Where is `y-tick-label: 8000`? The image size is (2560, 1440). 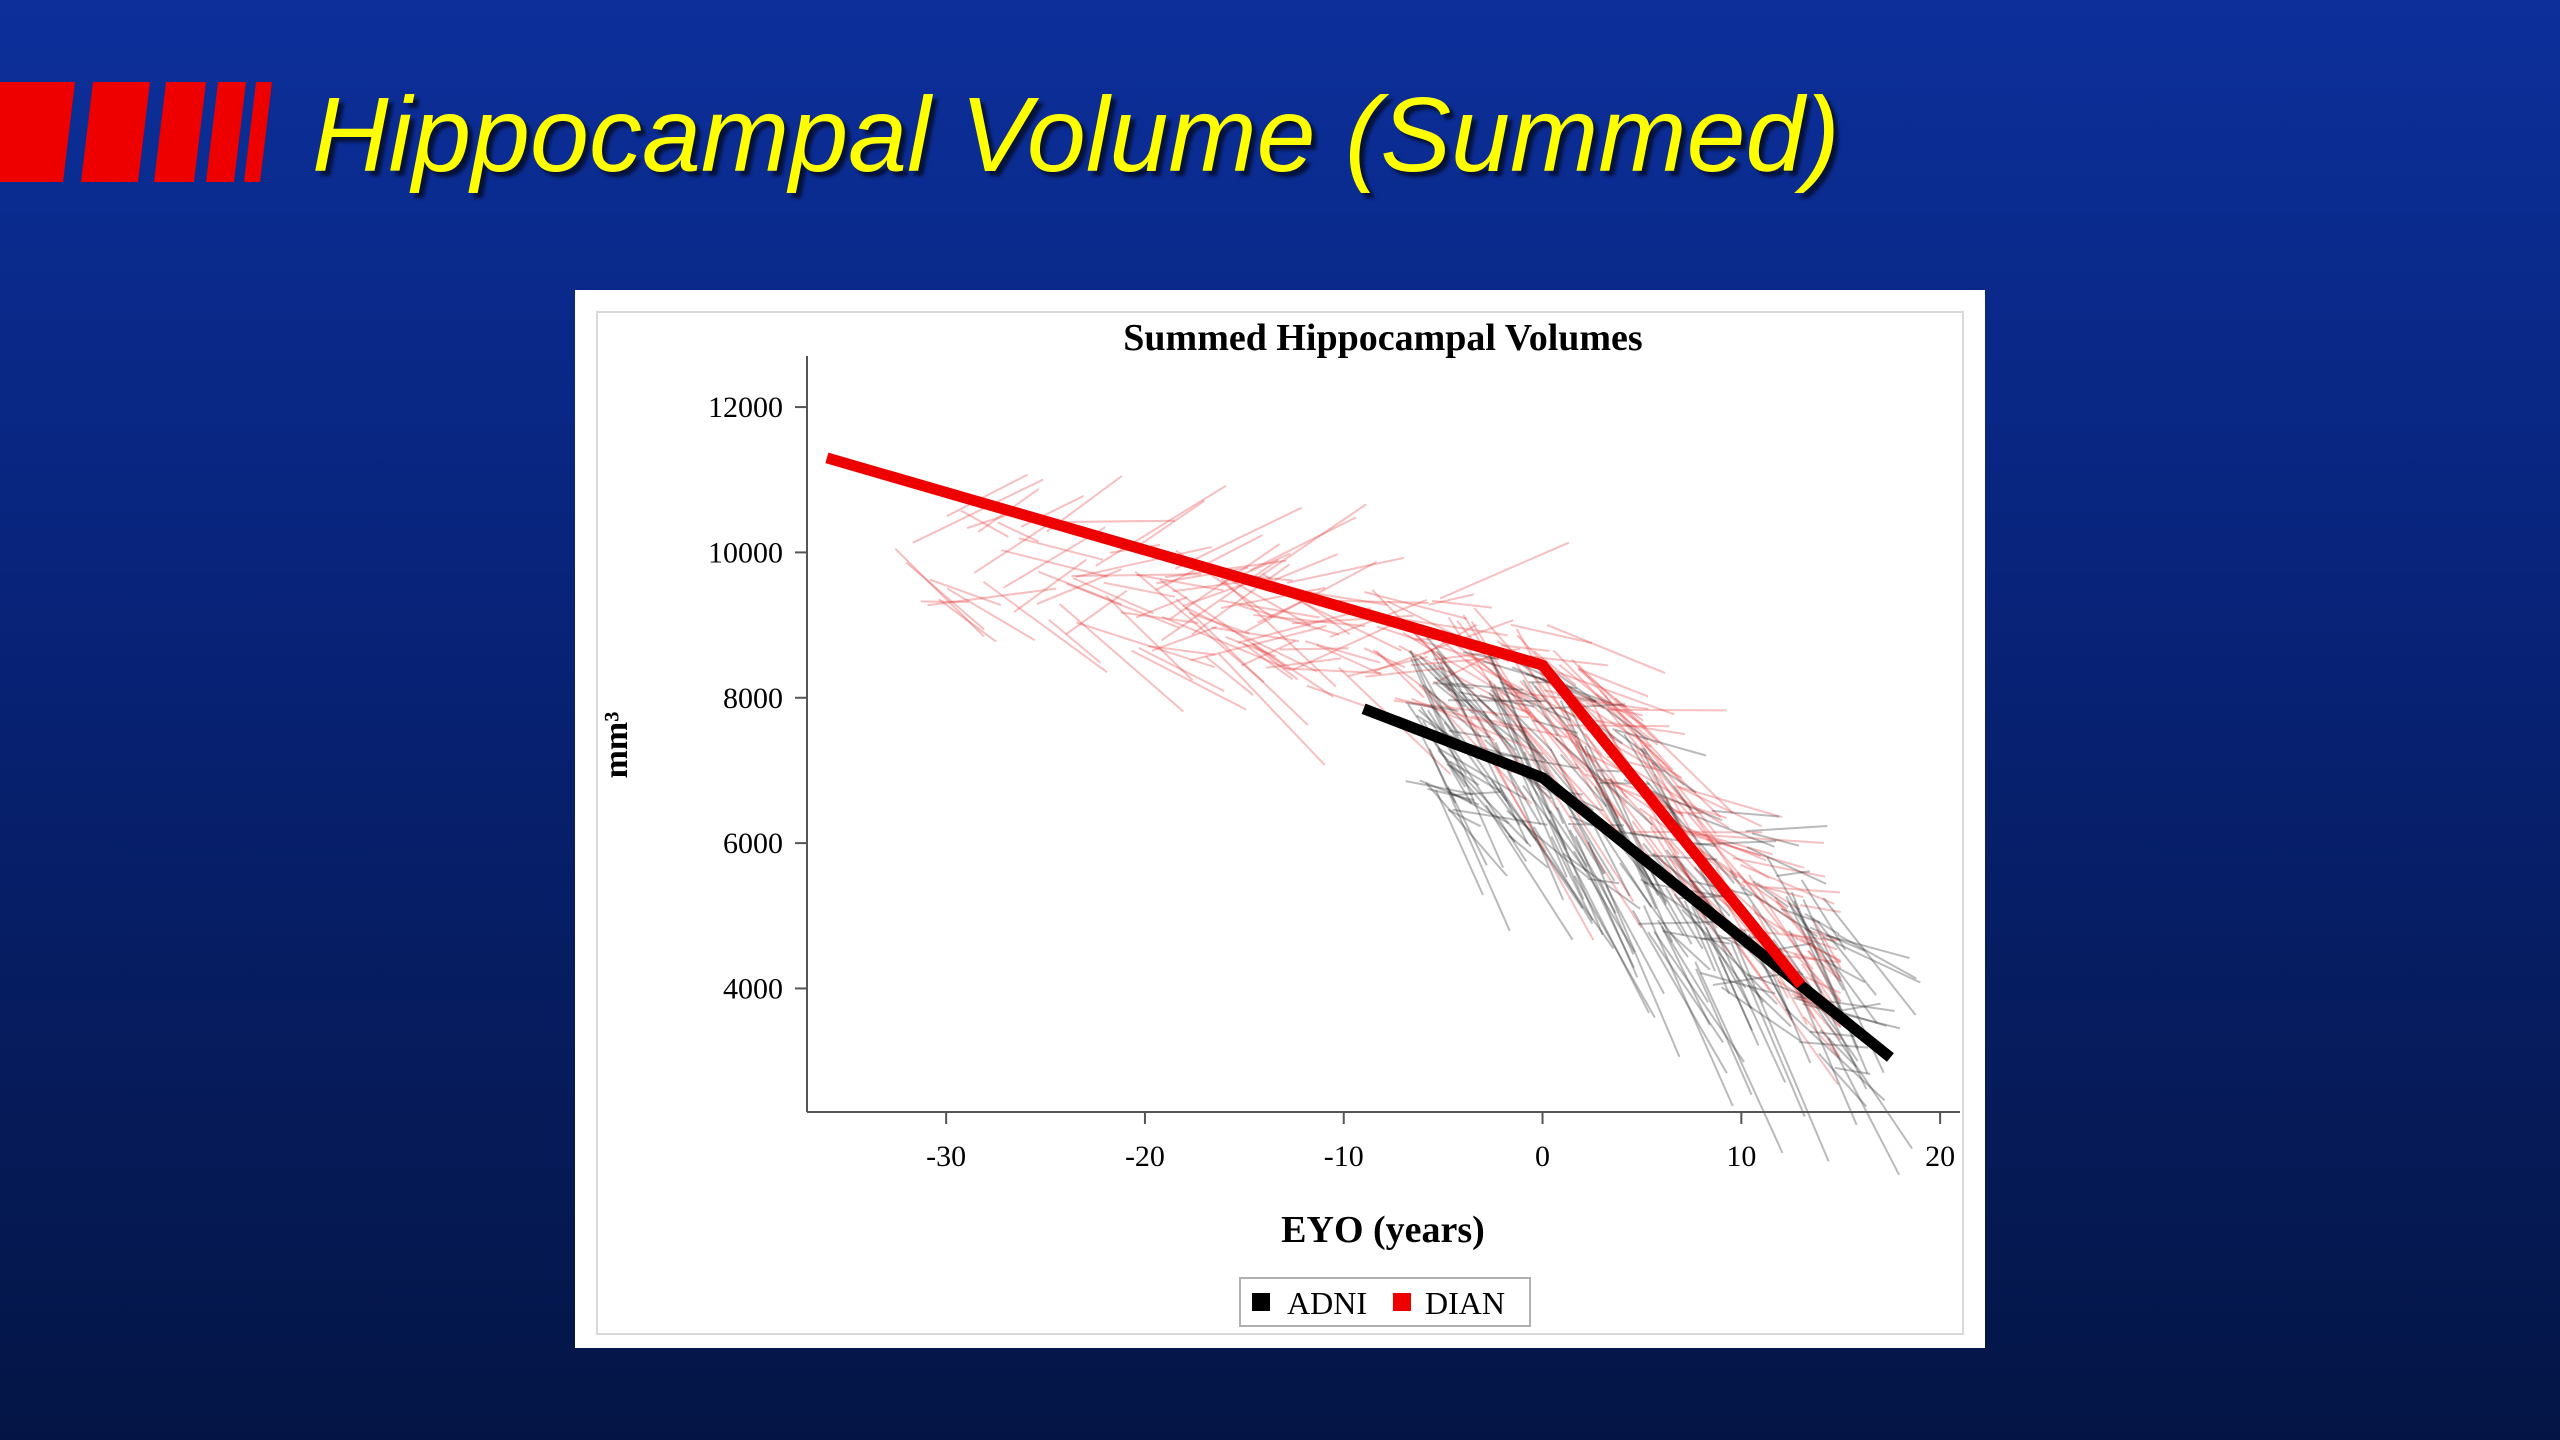 y-tick-label: 8000 is located at coordinates (753, 698).